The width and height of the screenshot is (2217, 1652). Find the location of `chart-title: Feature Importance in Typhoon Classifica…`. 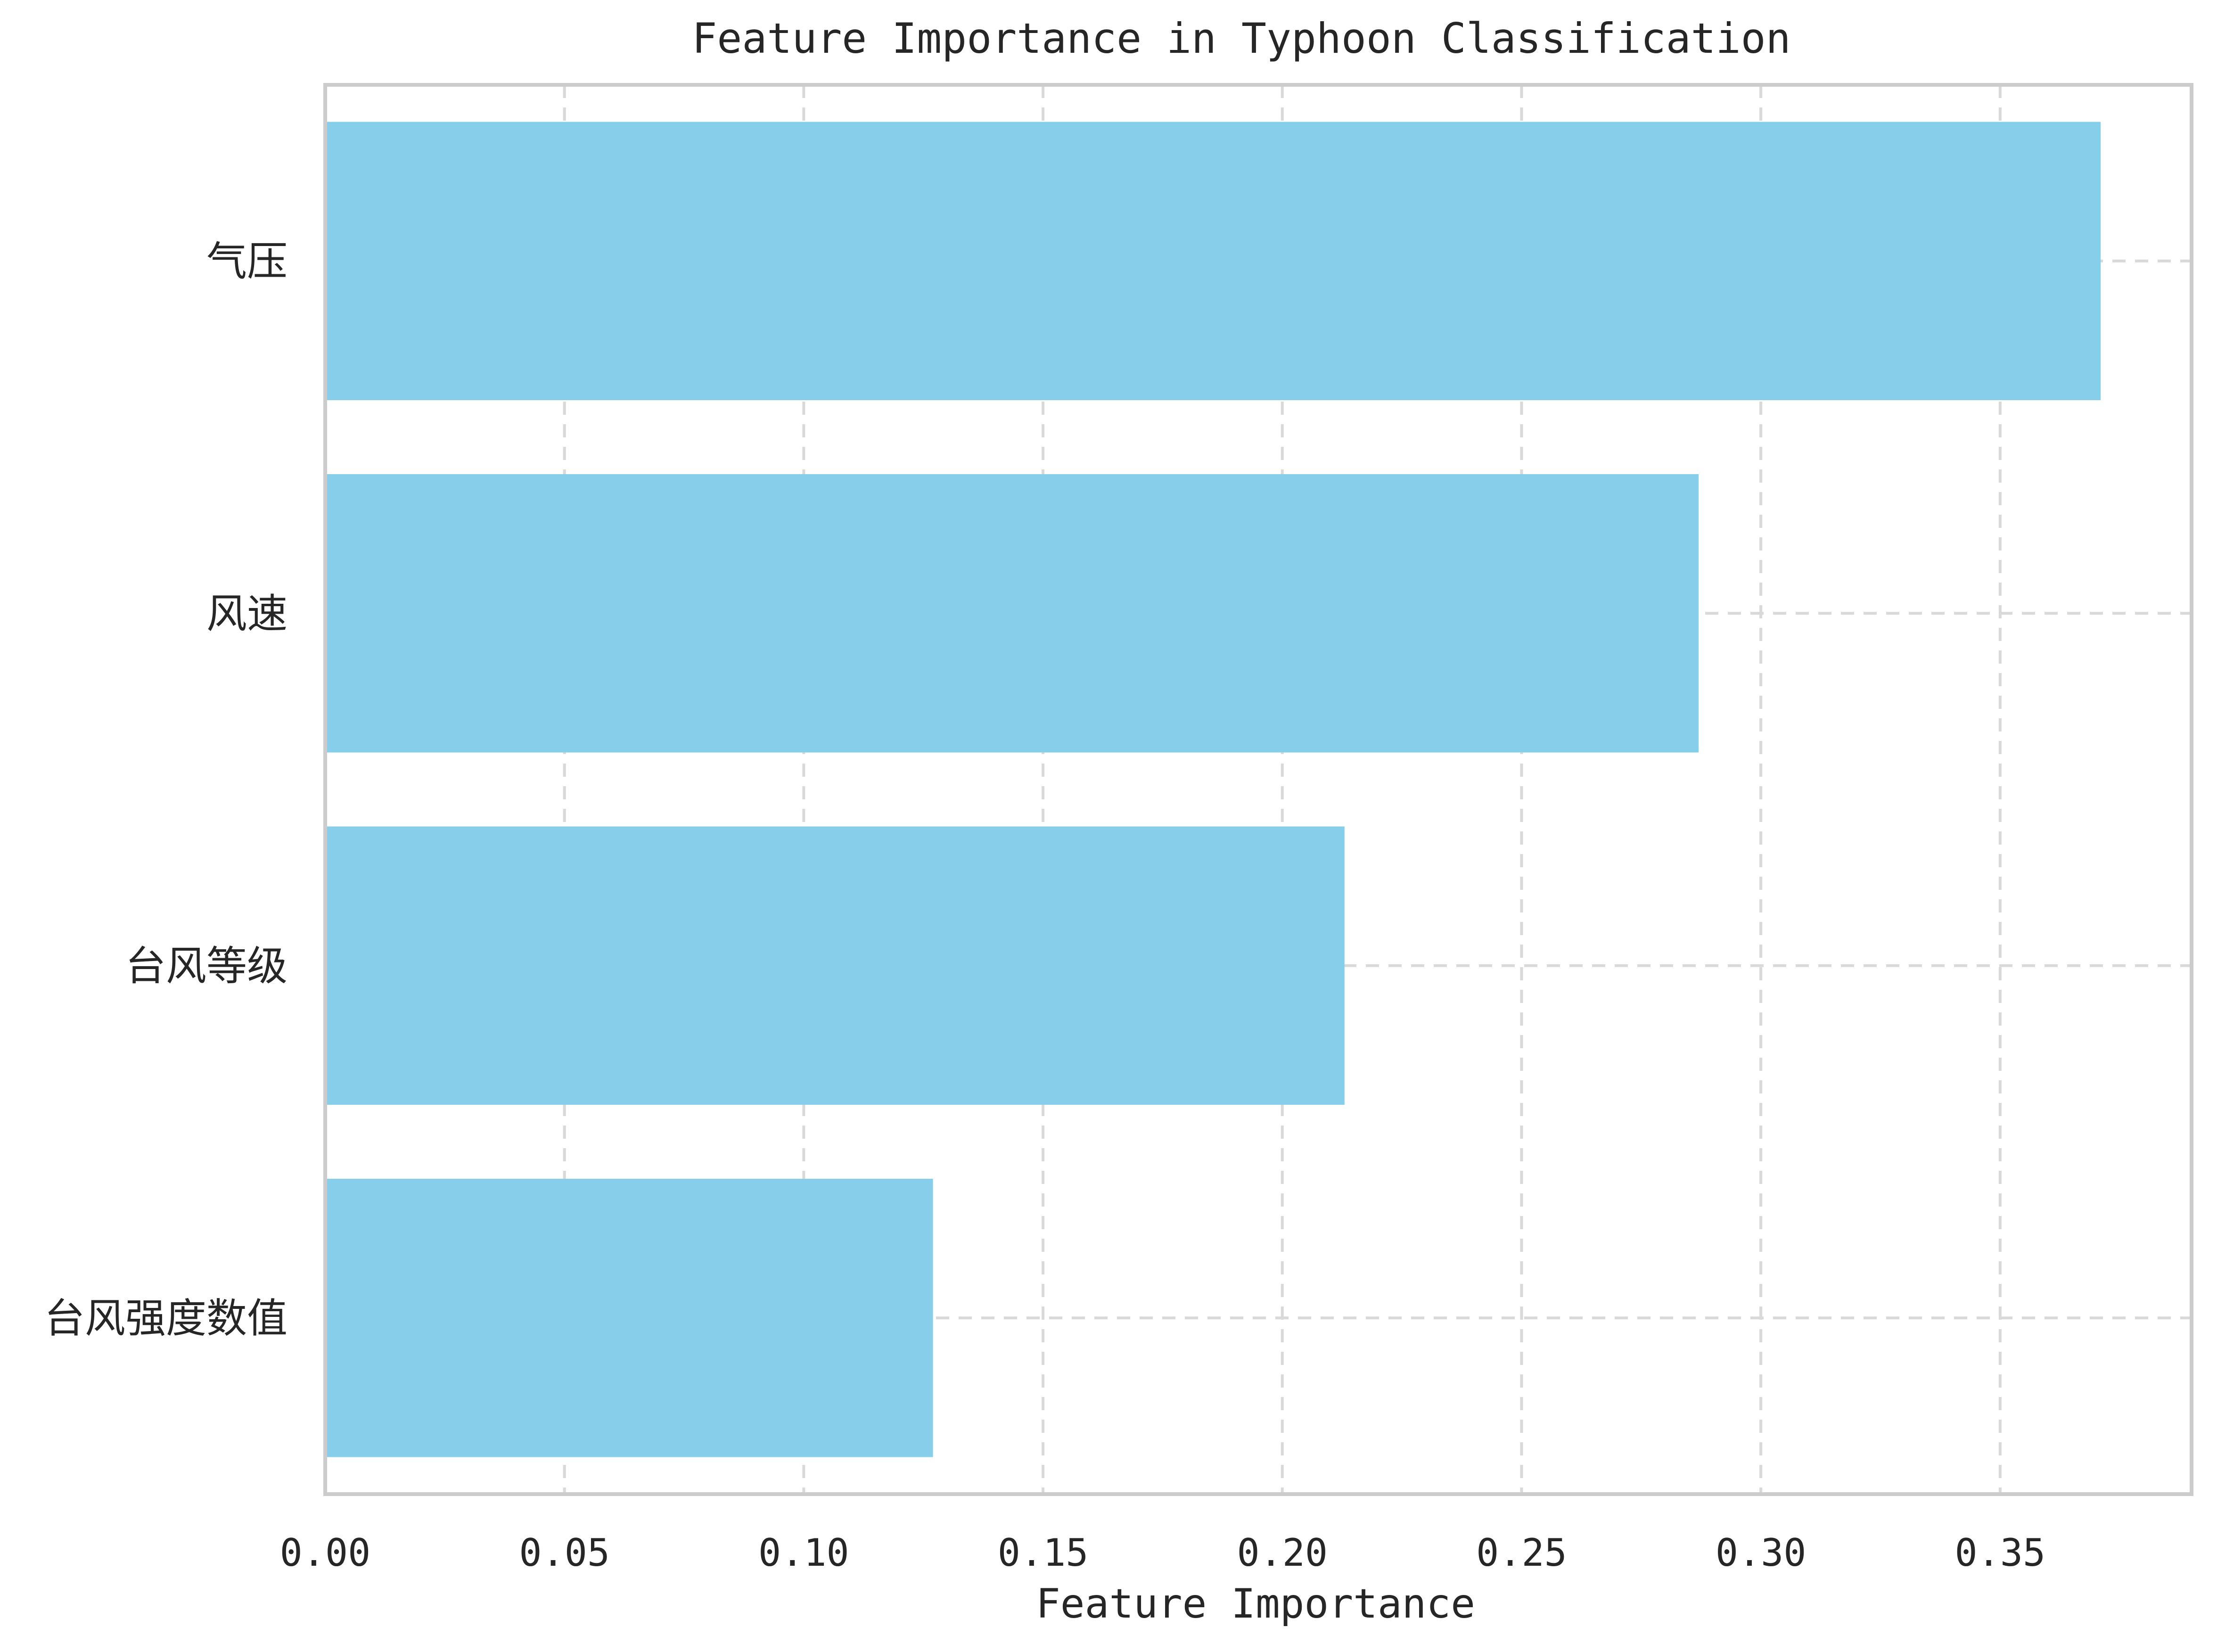

chart-title: Feature Importance in Typhoon Classifica… is located at coordinates (1241, 39).